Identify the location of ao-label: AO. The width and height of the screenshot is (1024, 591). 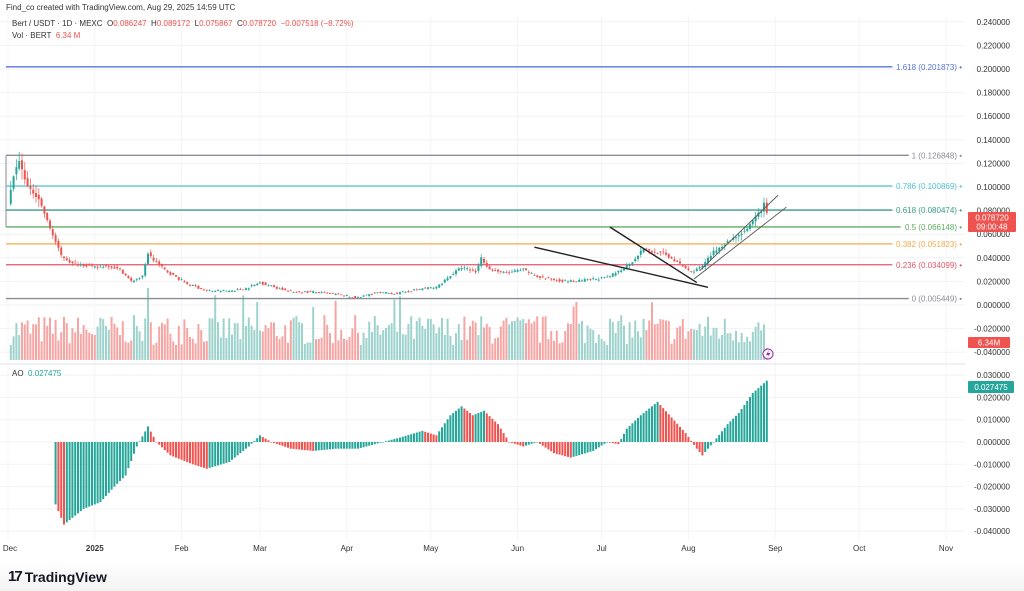
(18, 373).